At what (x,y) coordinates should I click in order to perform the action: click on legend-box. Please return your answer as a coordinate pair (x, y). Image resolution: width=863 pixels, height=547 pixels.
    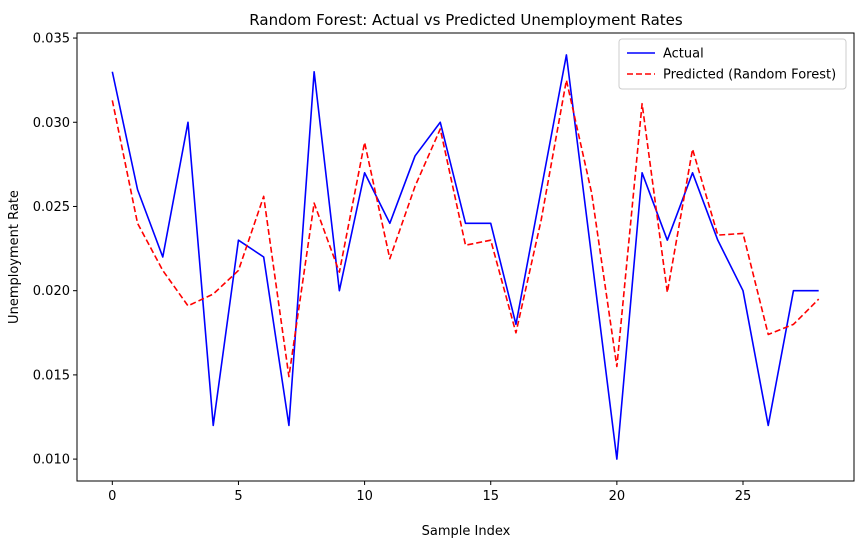
    Looking at the image, I should click on (732, 64).